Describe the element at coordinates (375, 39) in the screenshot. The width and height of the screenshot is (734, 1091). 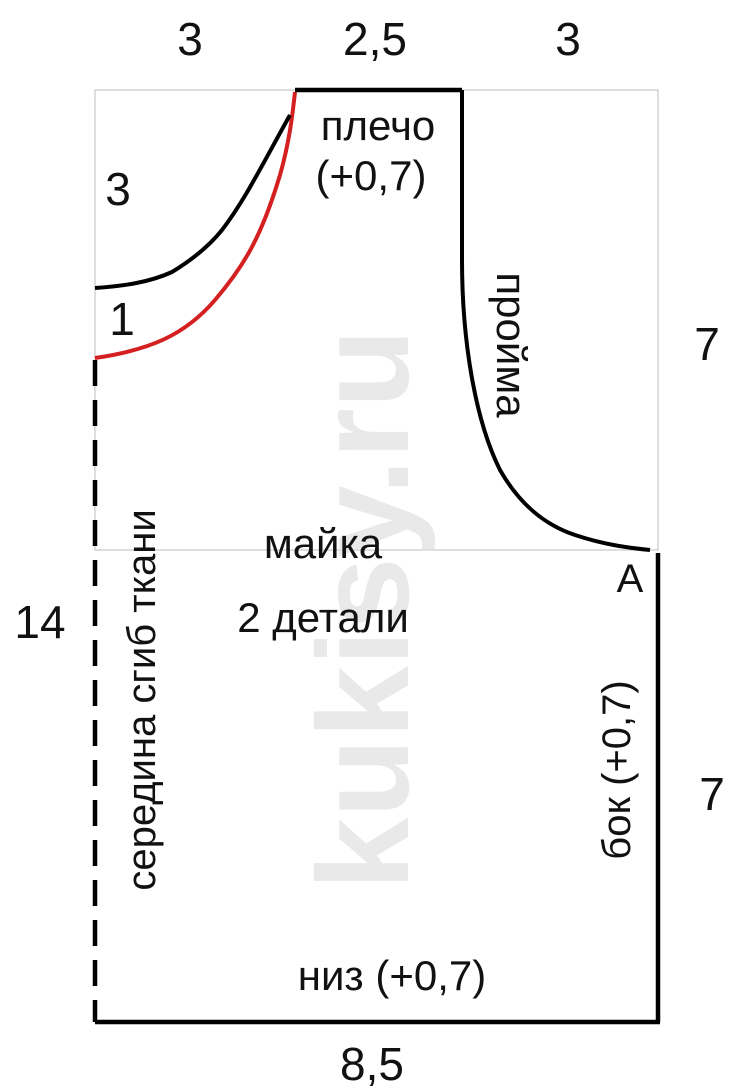
I see `dimension-top-middle: 2,5` at that location.